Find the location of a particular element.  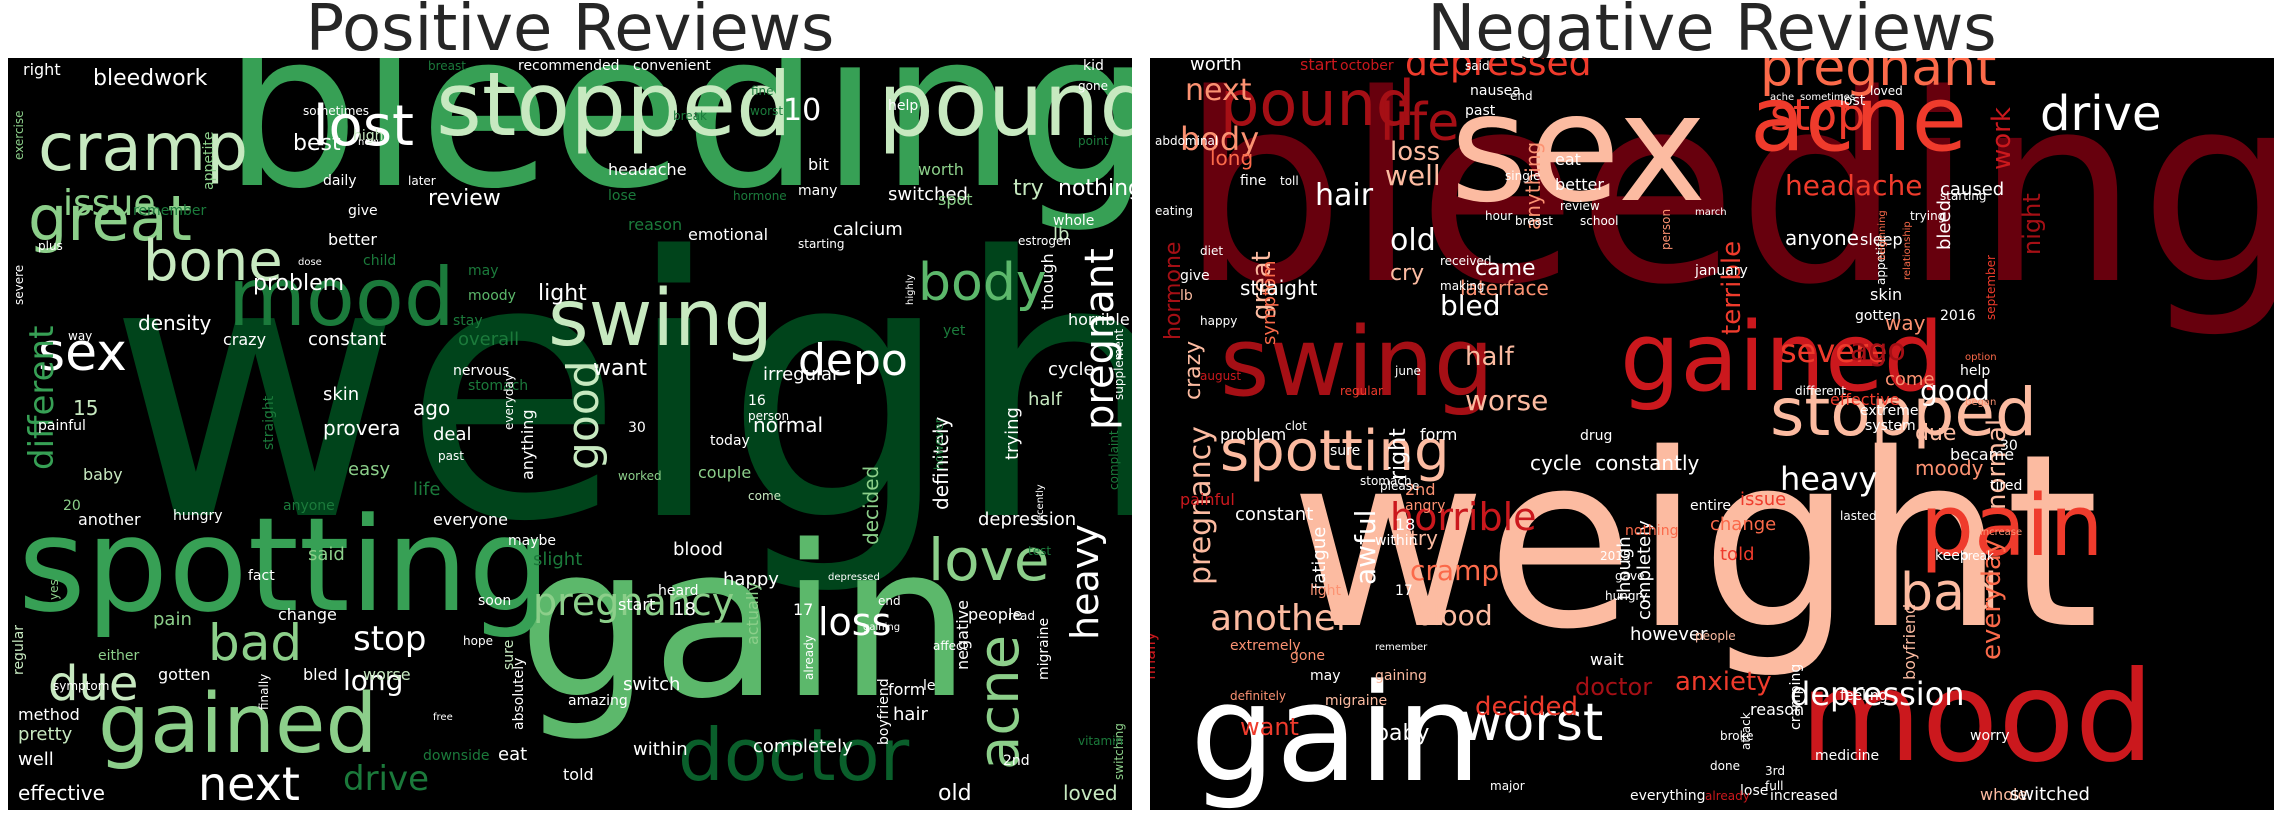

negative-word-switched: switched is located at coordinates (2050, 794).